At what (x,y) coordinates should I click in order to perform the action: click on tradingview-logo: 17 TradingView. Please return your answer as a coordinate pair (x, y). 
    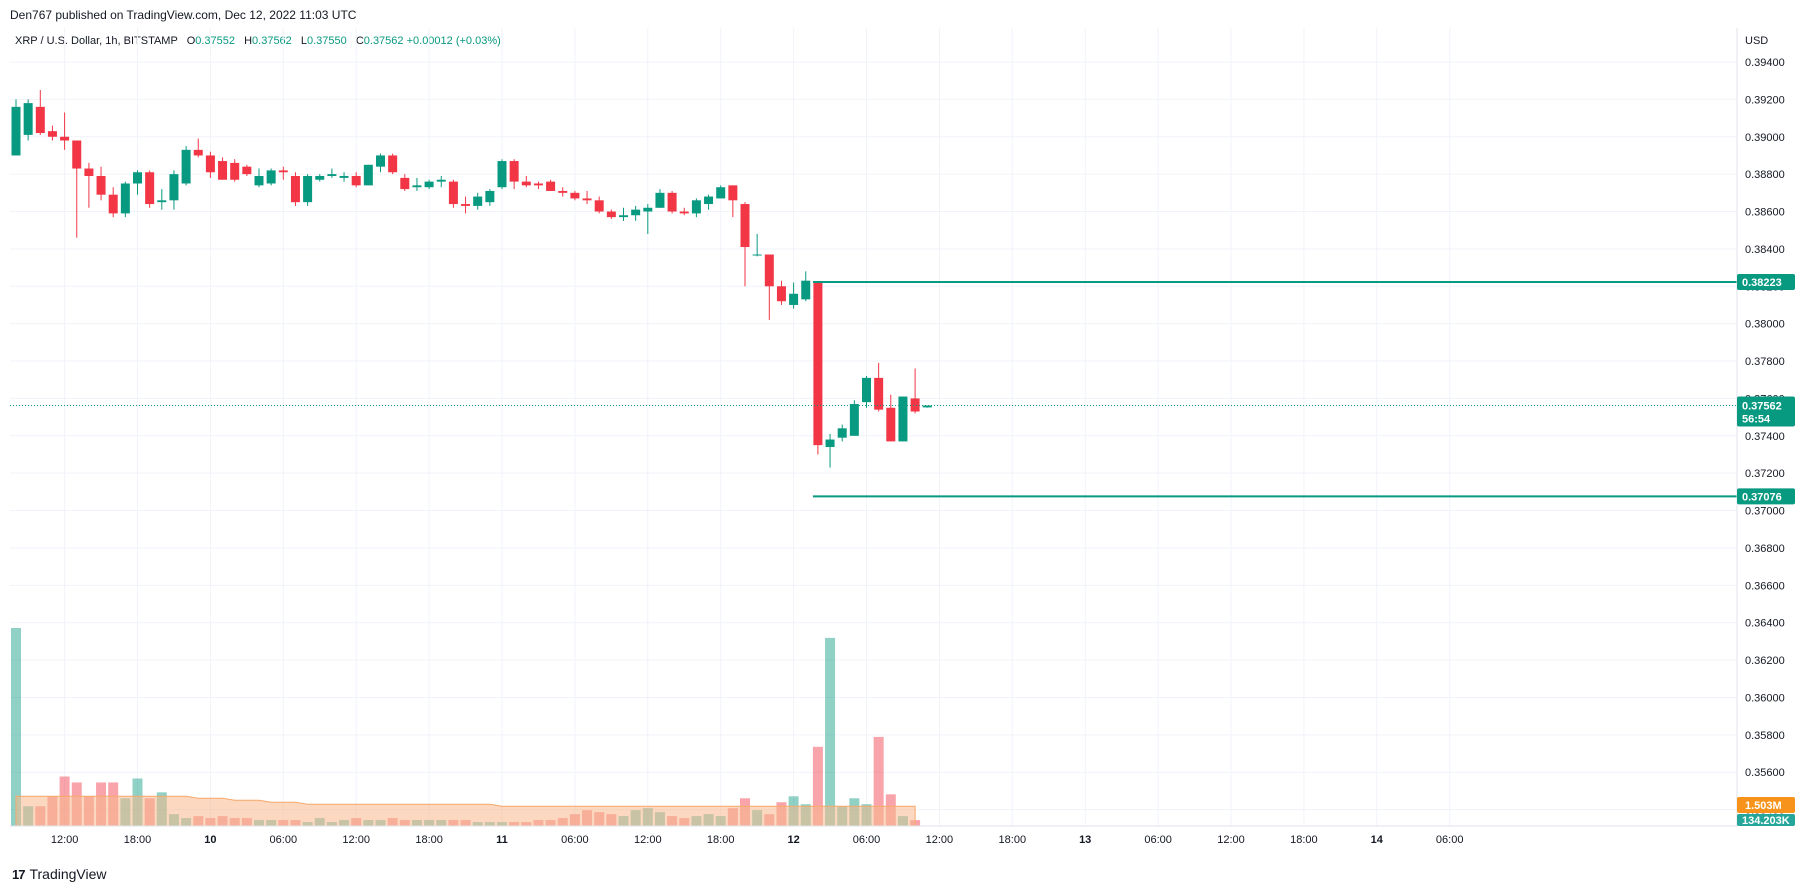
    Looking at the image, I should click on (59, 874).